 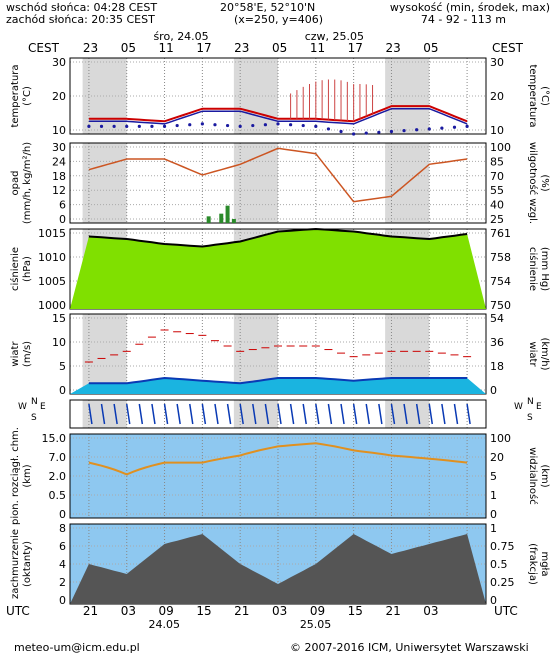 What do you see at coordinates (544, 475) in the screenshot?
I see `right-axis-label: (km)` at bounding box center [544, 475].